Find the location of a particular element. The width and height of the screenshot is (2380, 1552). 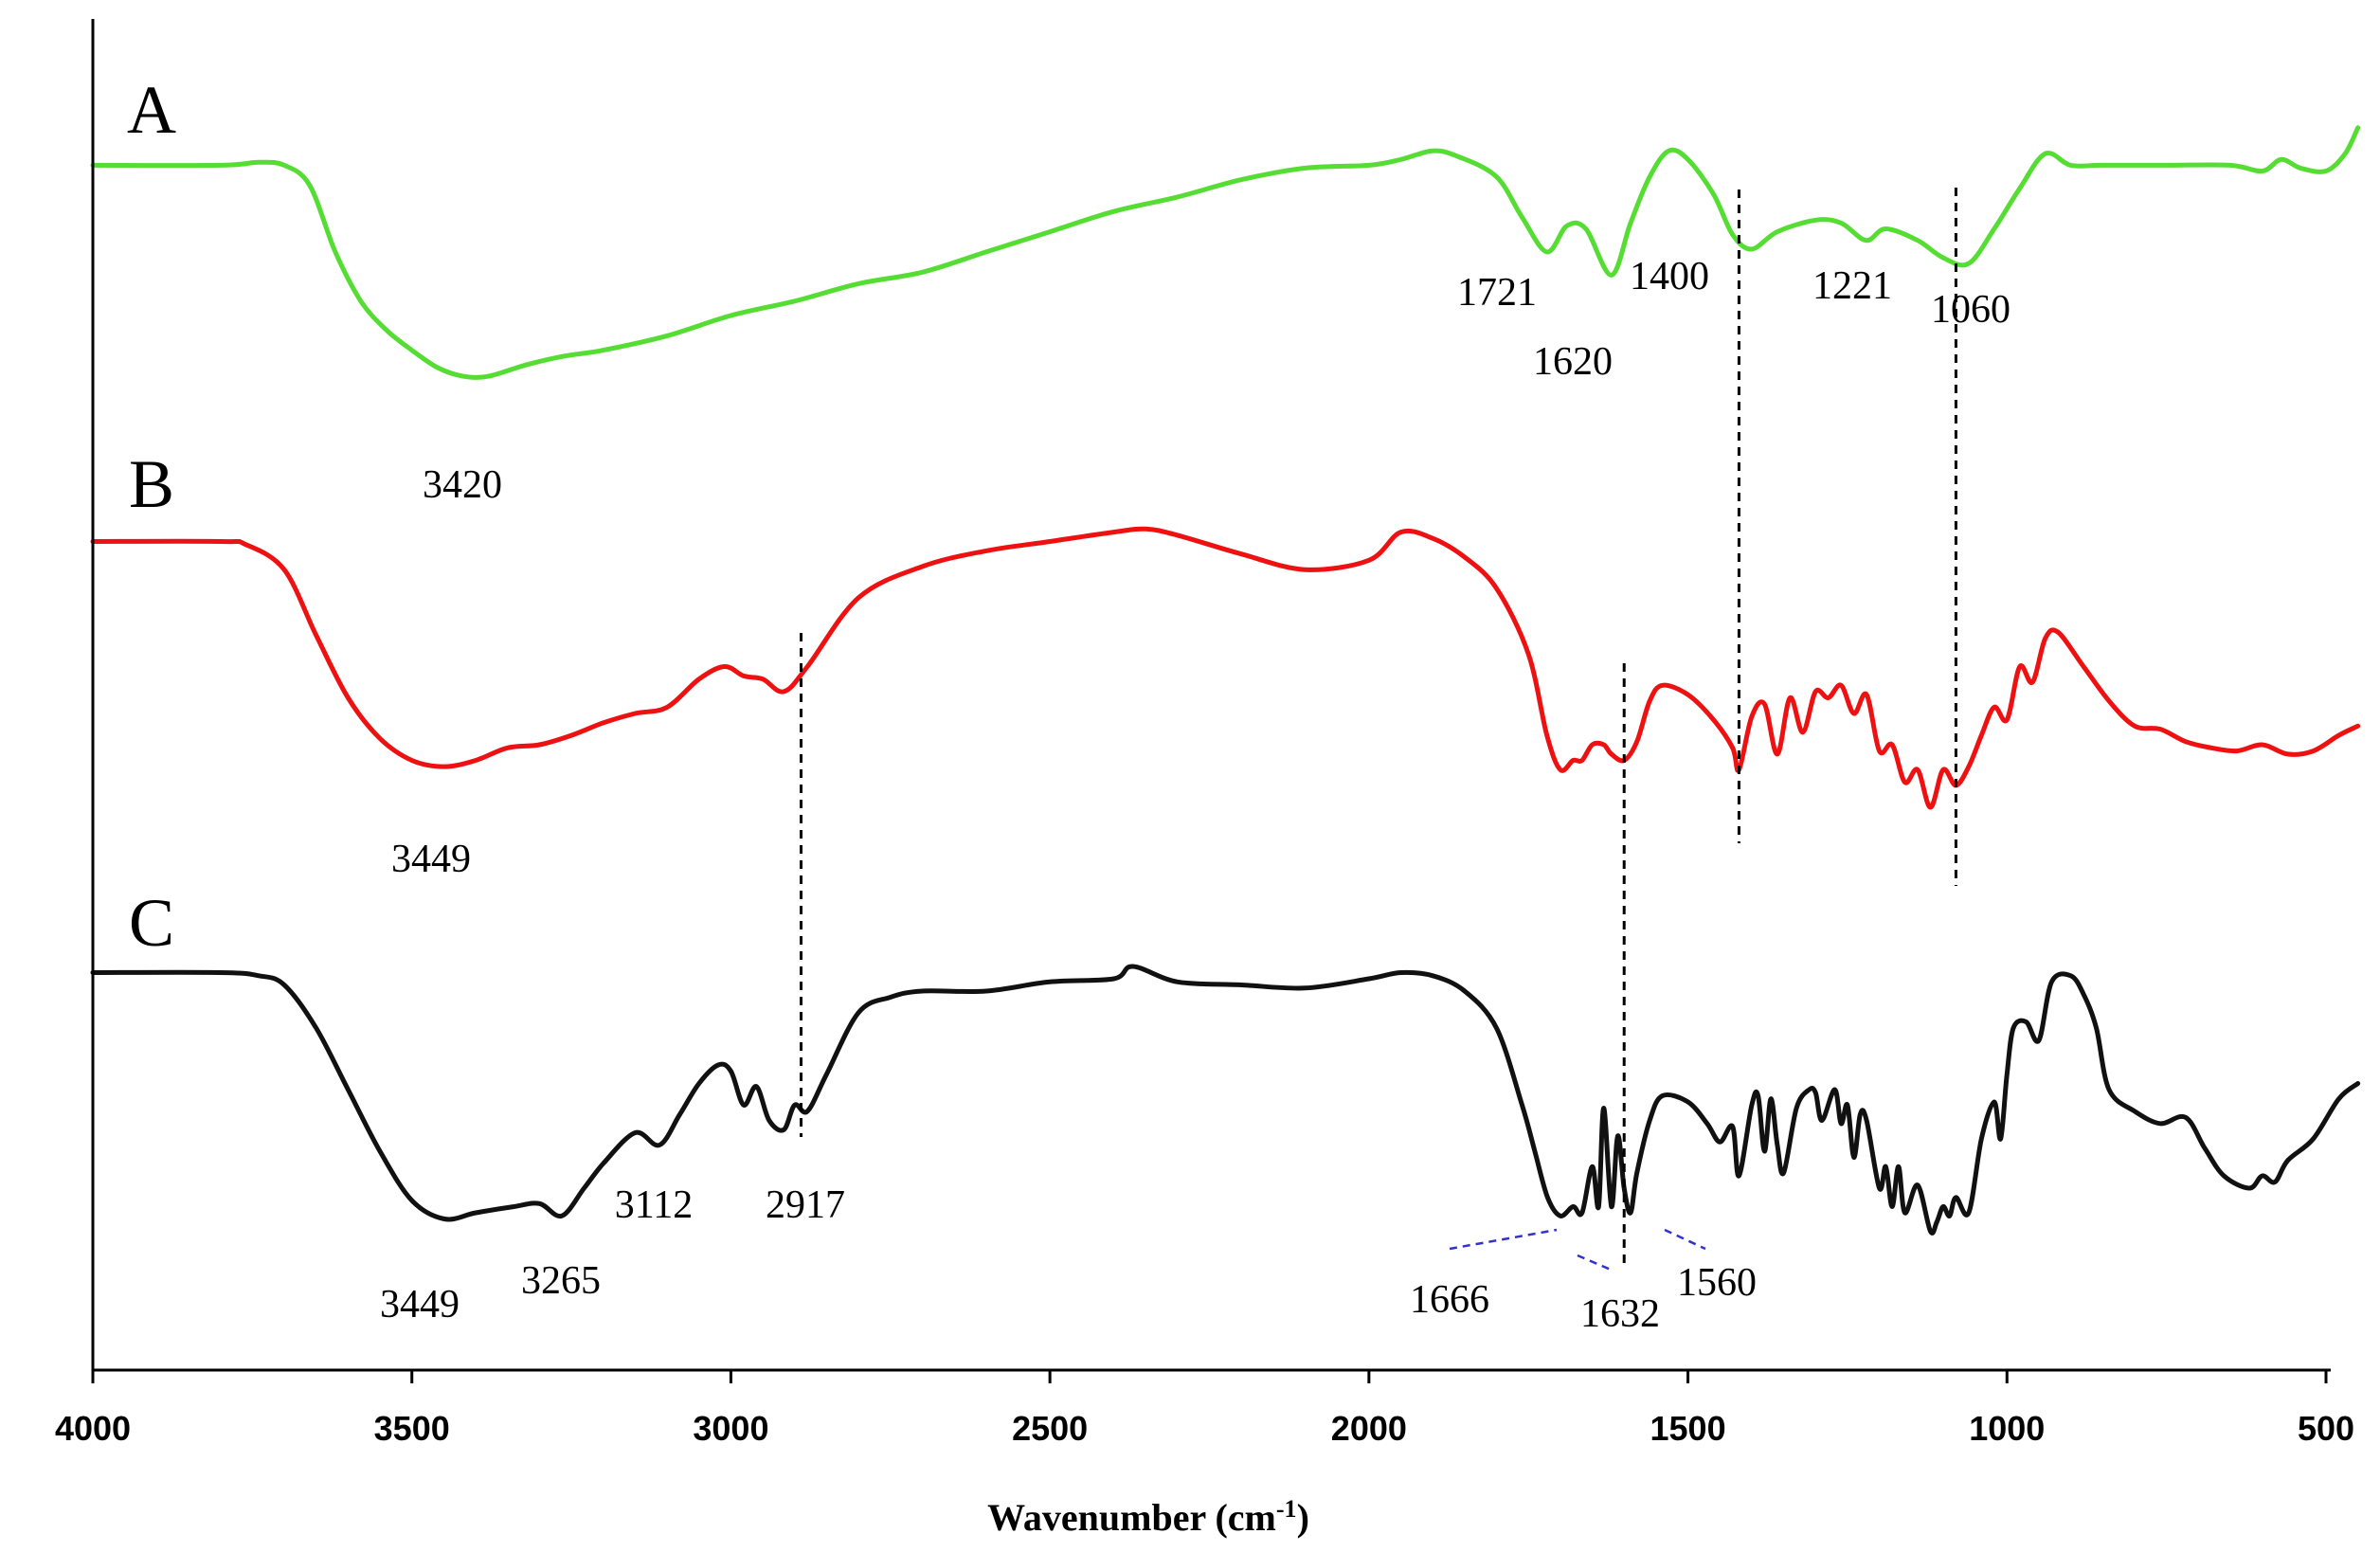

x-tick-label: 2000 is located at coordinates (1369, 1428).